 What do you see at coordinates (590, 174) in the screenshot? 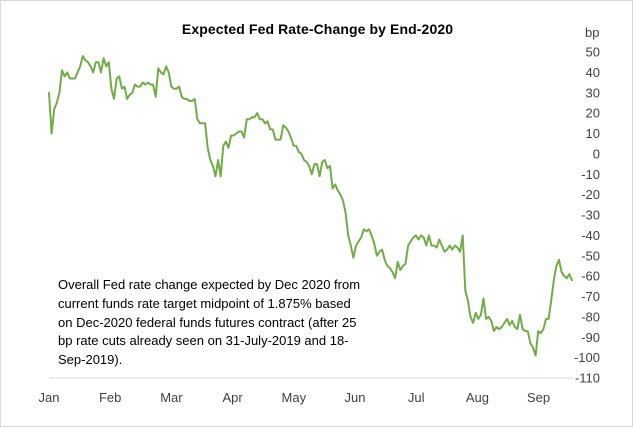
I see `y-tick-label: -10` at bounding box center [590, 174].